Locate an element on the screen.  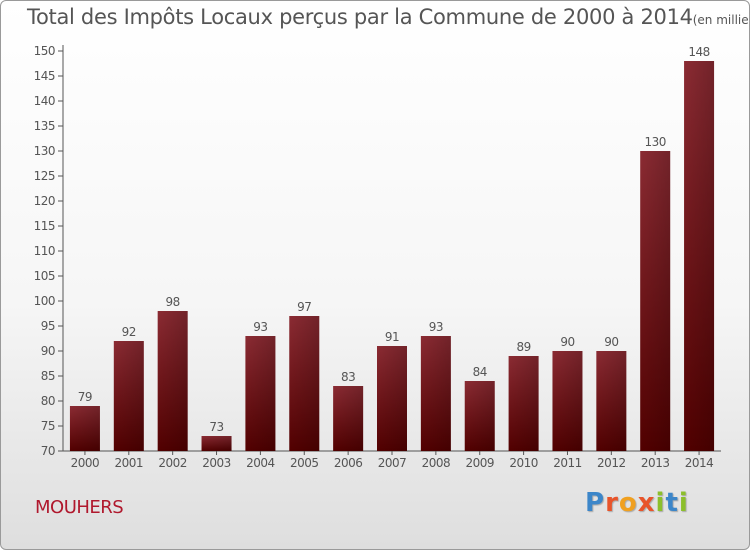
y-tick-label: 80 is located at coordinates (48, 401).